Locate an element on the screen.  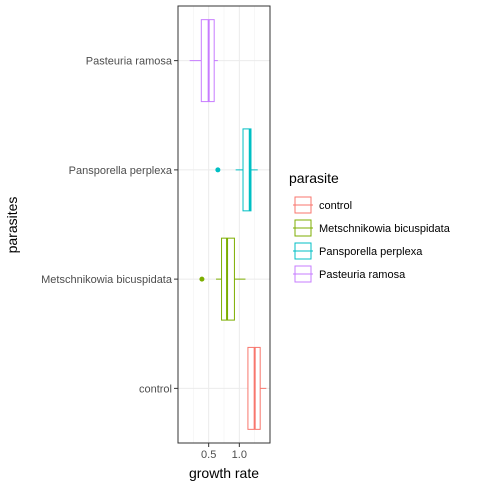
legend-label: Pansporella perplexa is located at coordinates (371, 252).